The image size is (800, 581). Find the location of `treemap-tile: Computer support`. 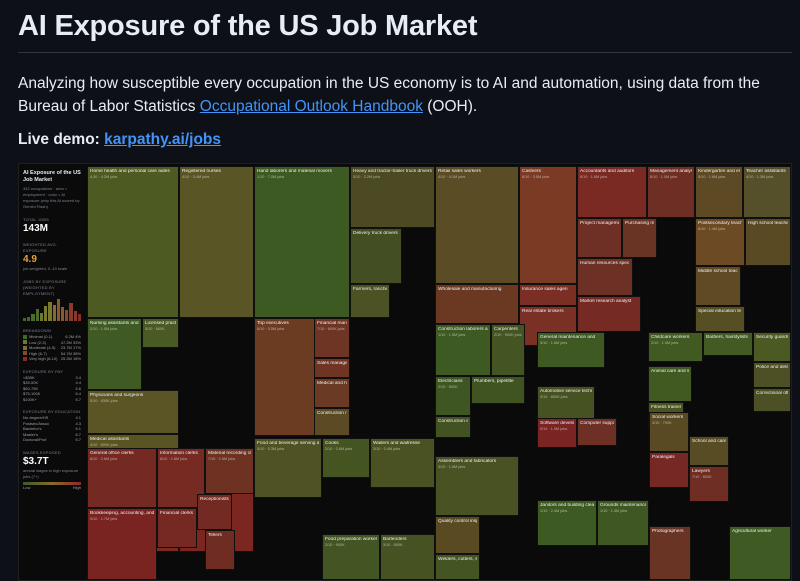

treemap-tile: Computer support is located at coordinates (597, 432).